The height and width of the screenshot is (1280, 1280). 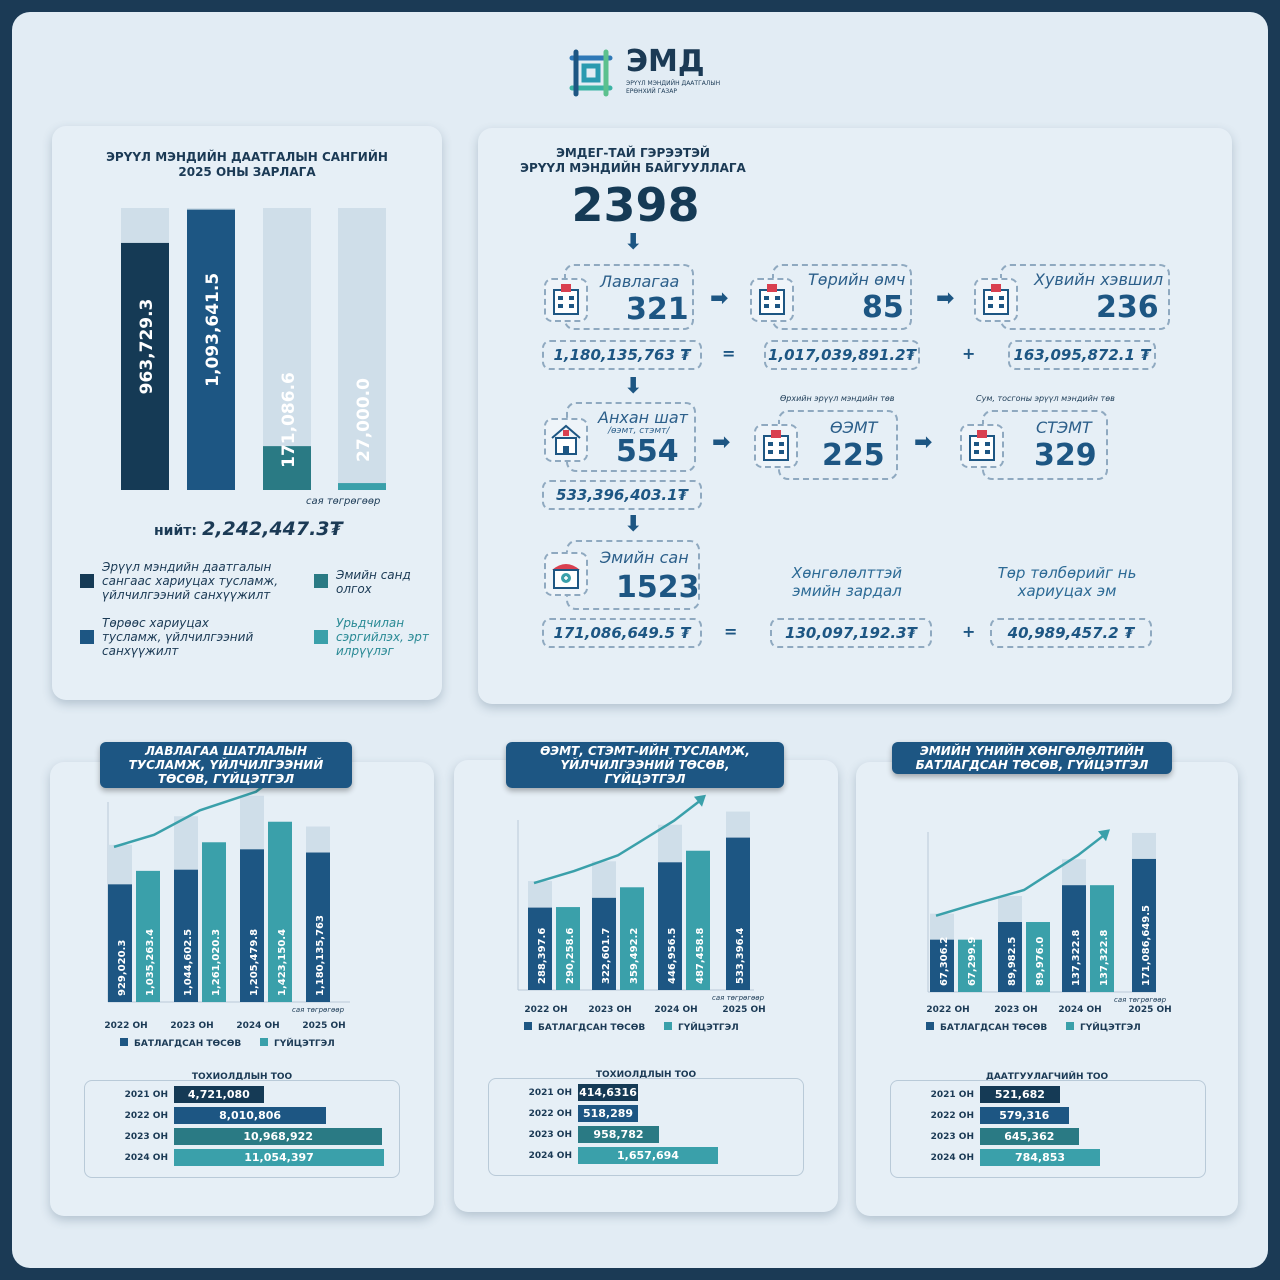 What do you see at coordinates (633, 242) in the screenshot?
I see `down-arrow-1: ⬇` at bounding box center [633, 242].